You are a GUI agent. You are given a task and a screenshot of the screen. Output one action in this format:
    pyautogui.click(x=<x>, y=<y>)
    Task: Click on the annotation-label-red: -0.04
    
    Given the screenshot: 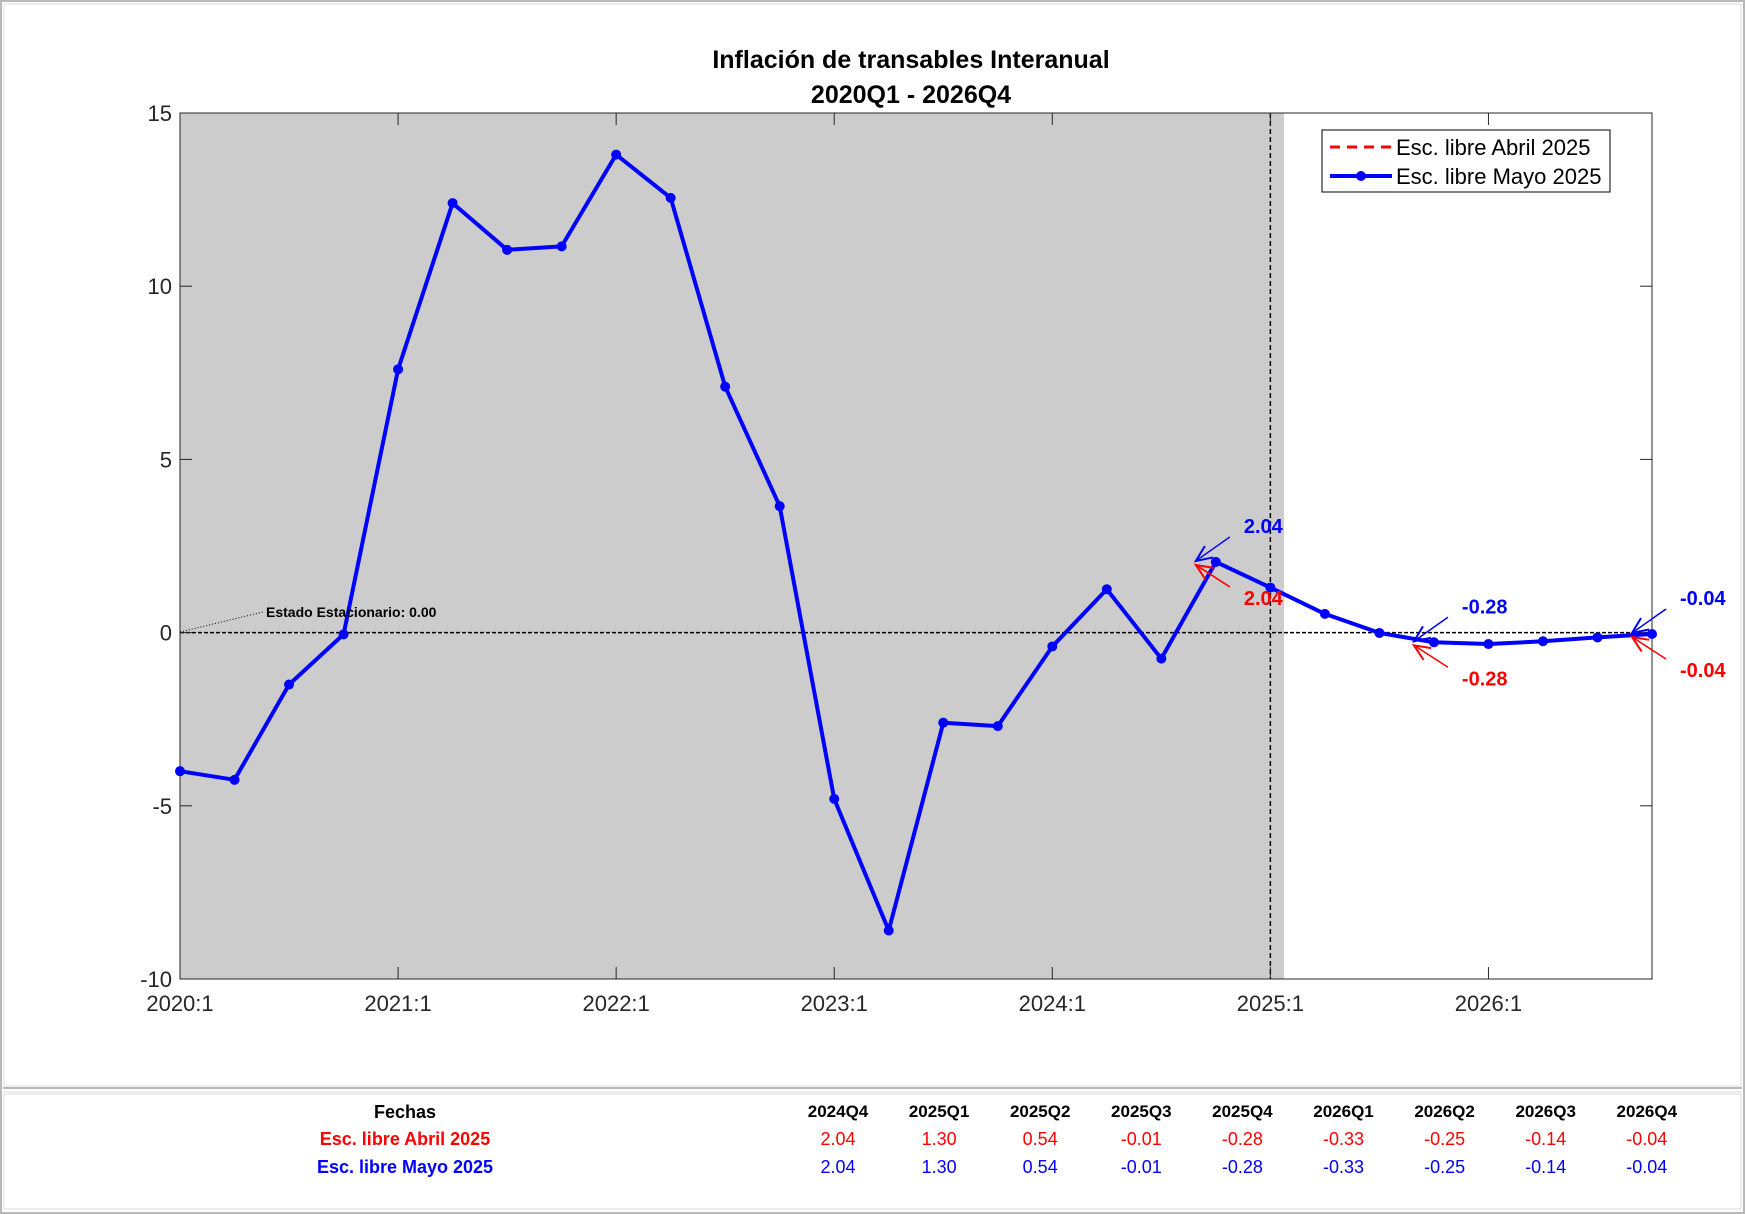 What is the action you would take?
    pyautogui.click(x=1703, y=671)
    